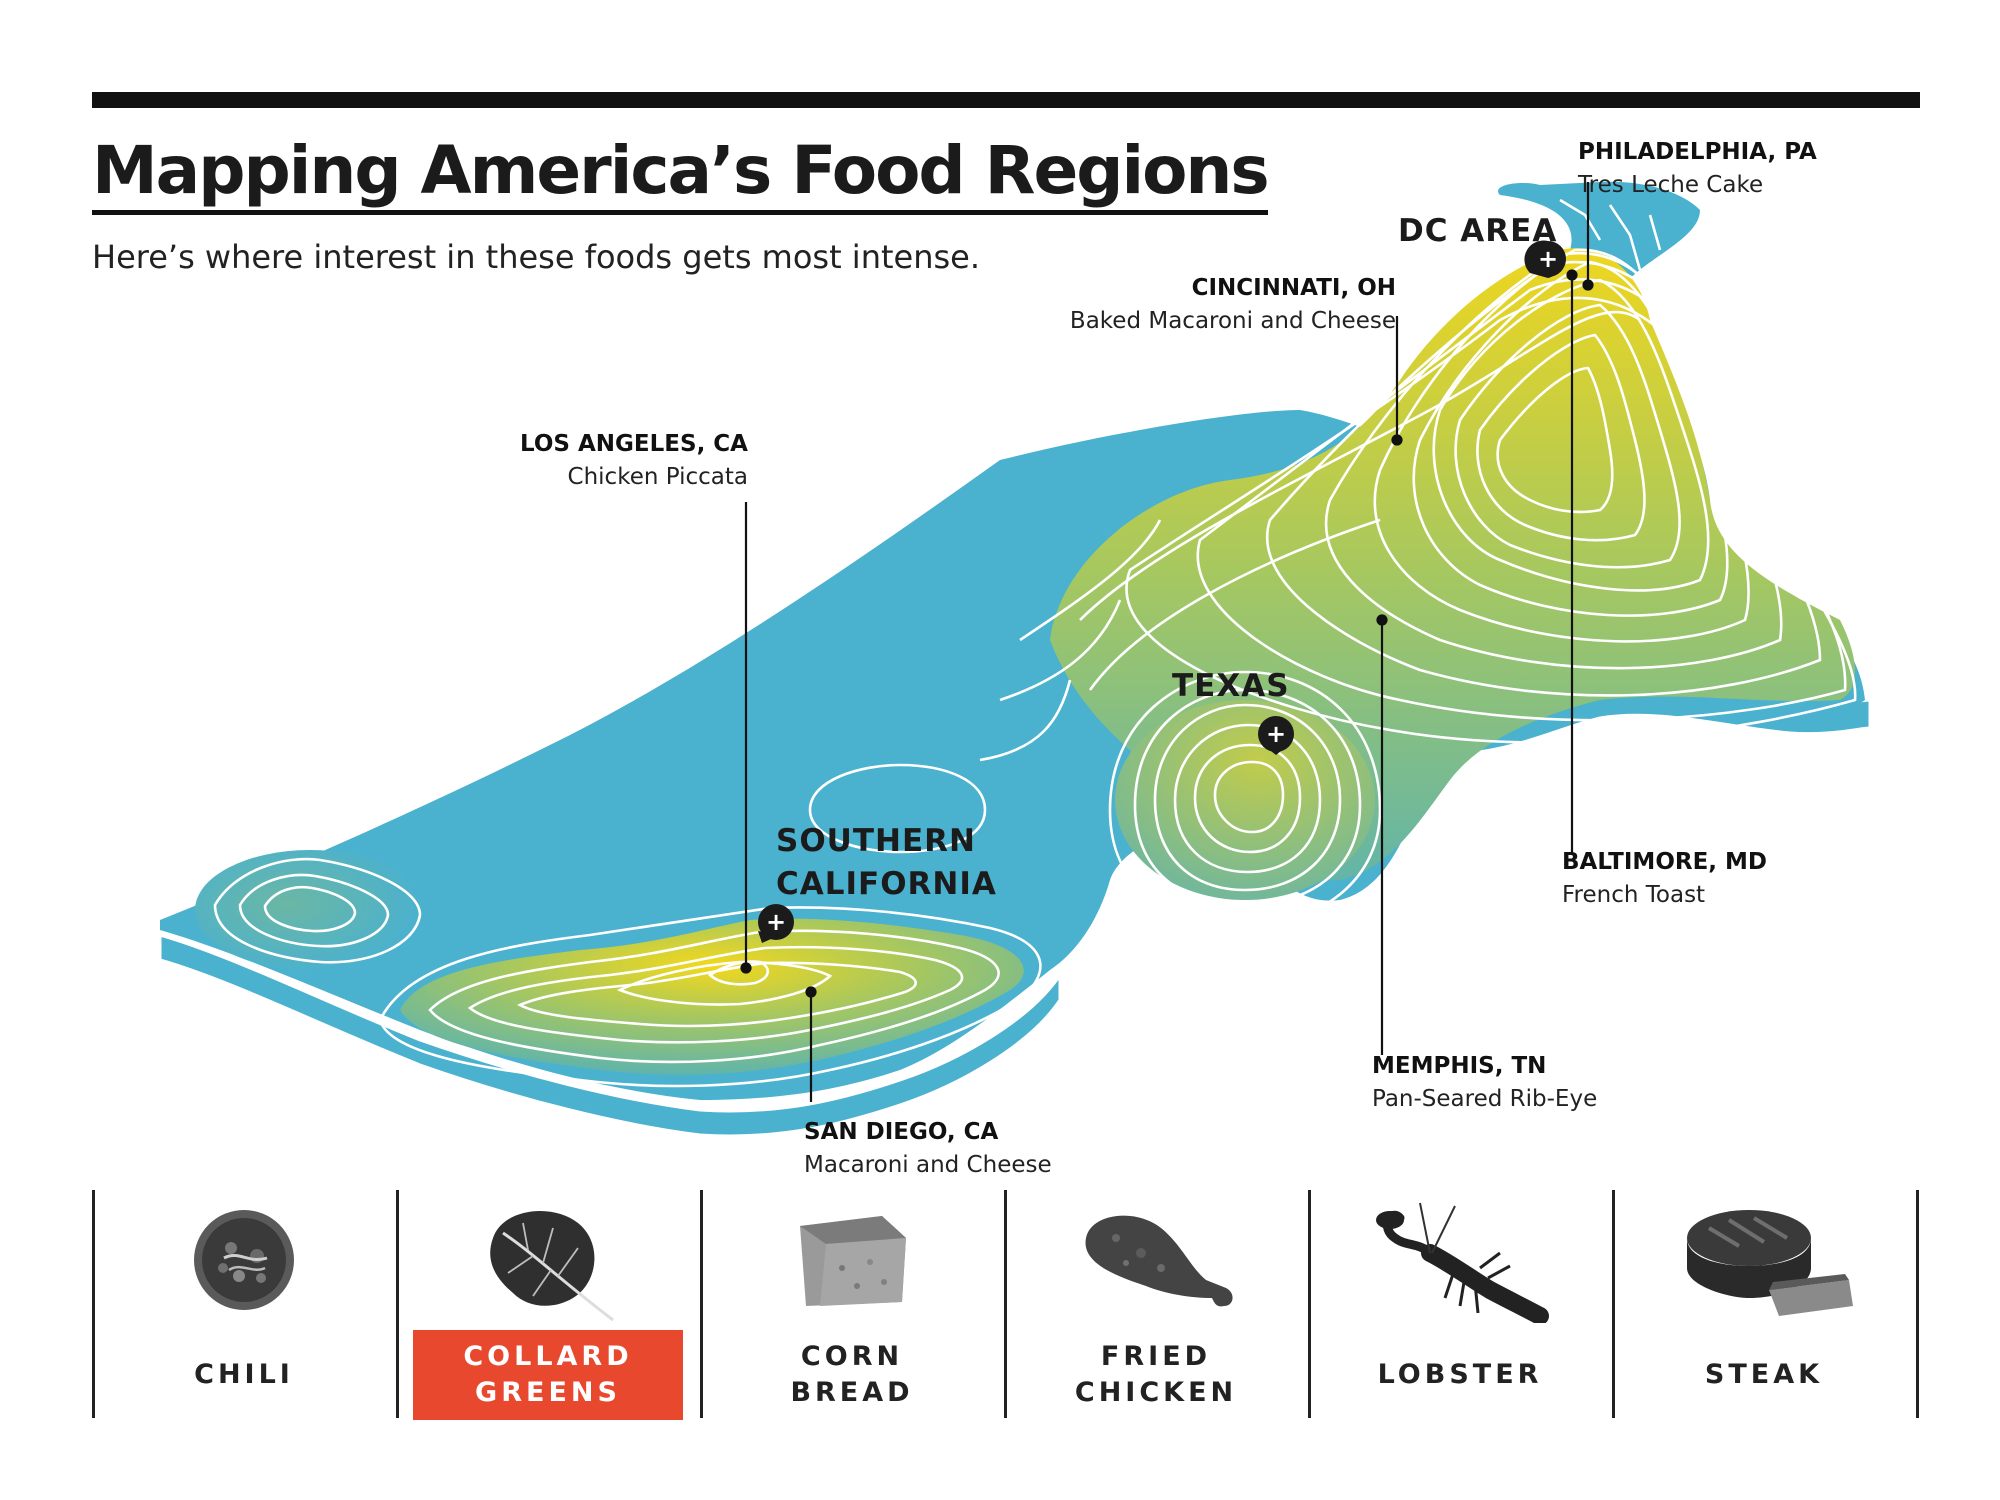 This screenshot has height=1500, width=2000. I want to click on callout-food: Tres Leche Cake, so click(1671, 185).